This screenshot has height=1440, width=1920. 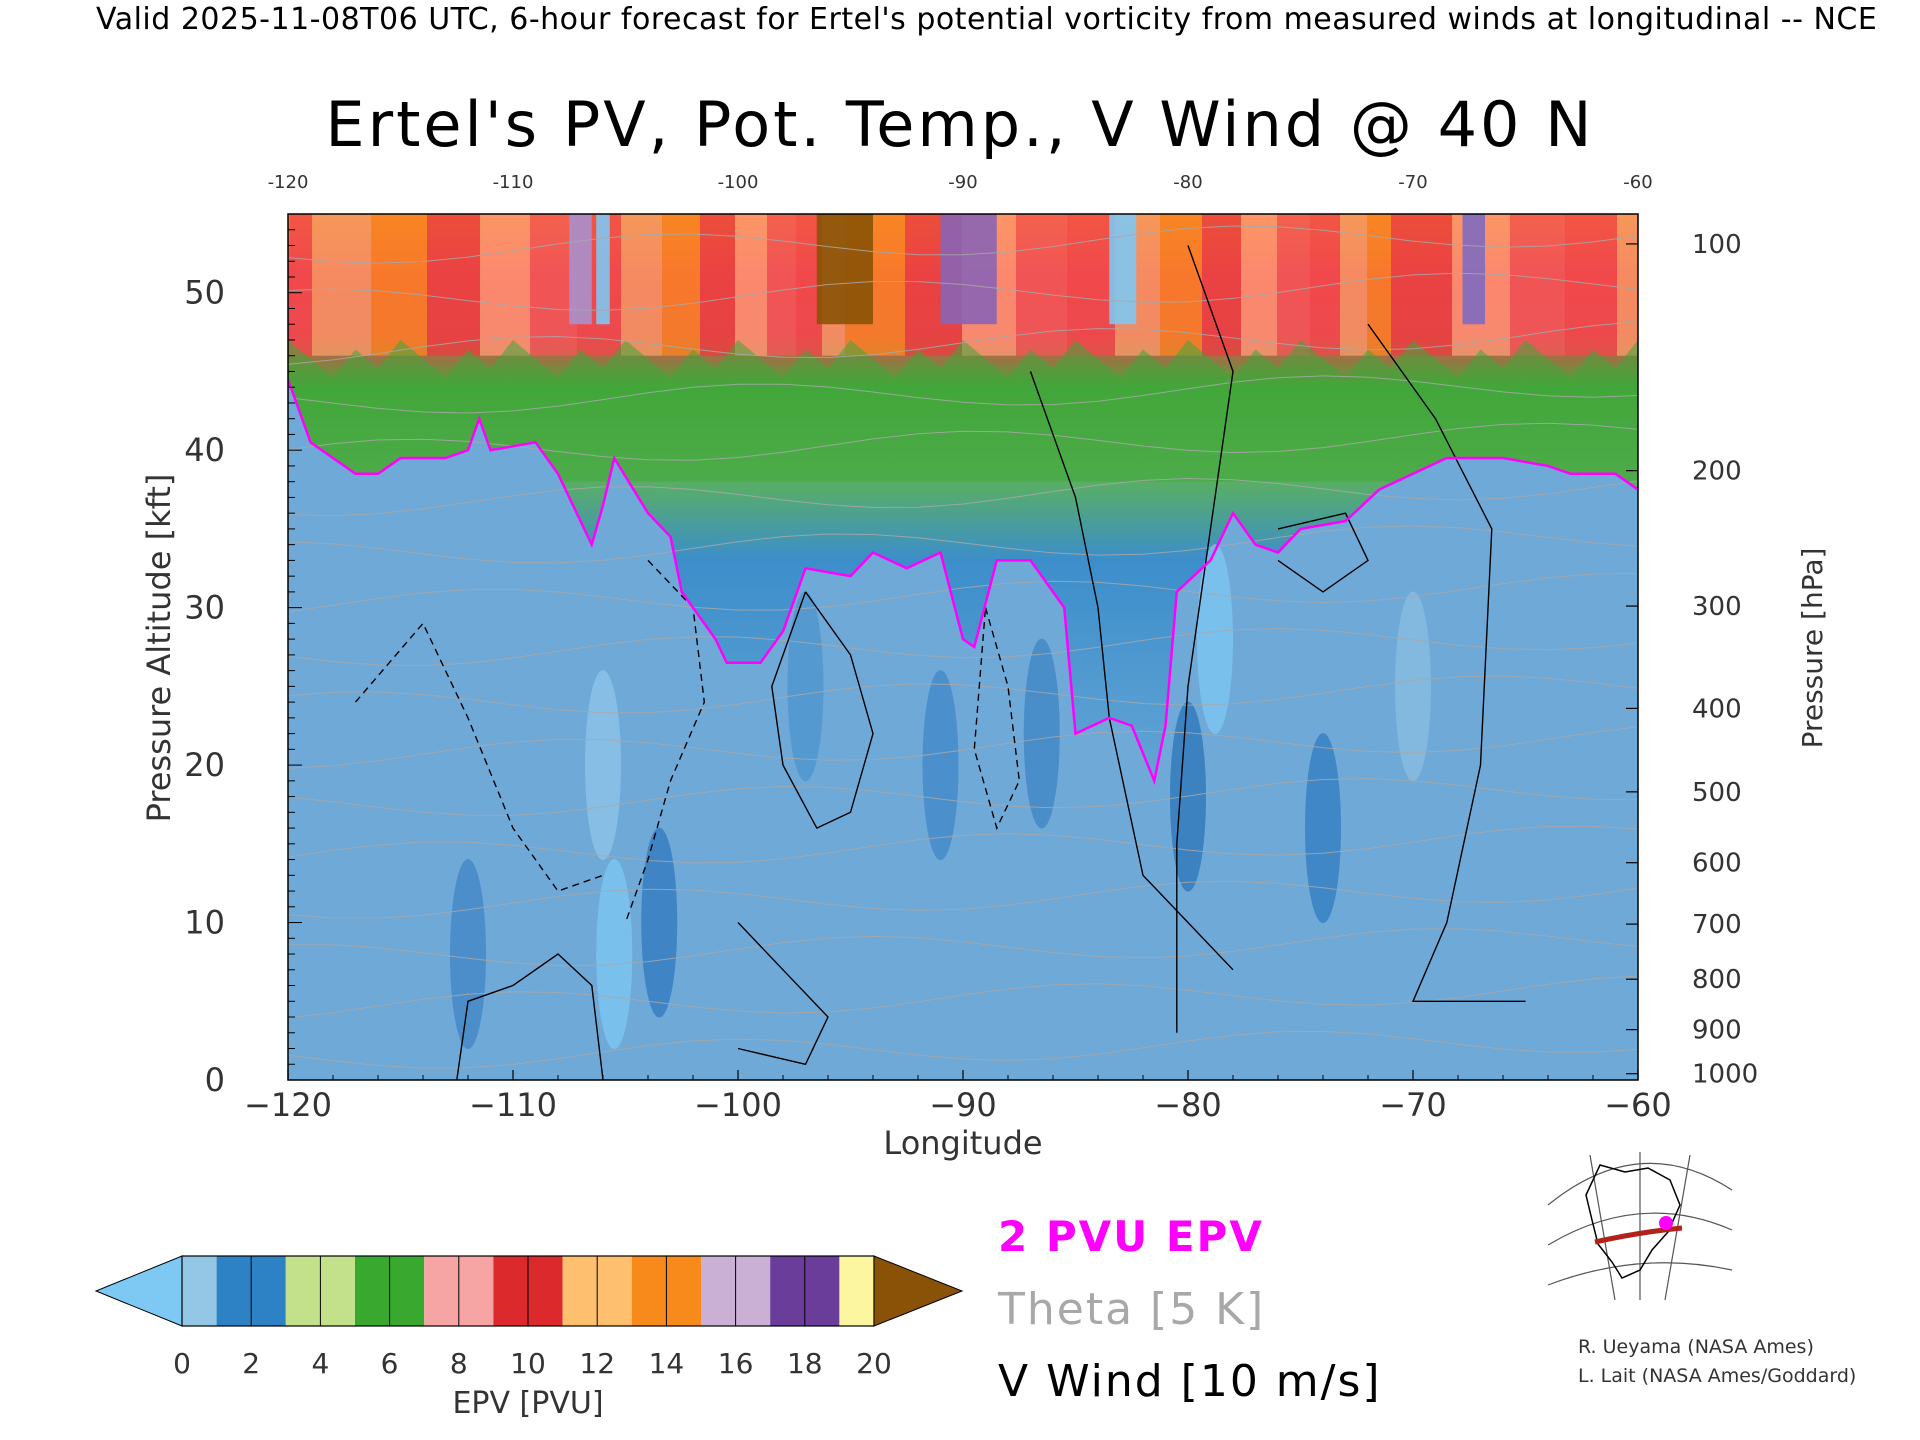 I want to click on x-top-tick-label: -120, so click(x=288, y=182).